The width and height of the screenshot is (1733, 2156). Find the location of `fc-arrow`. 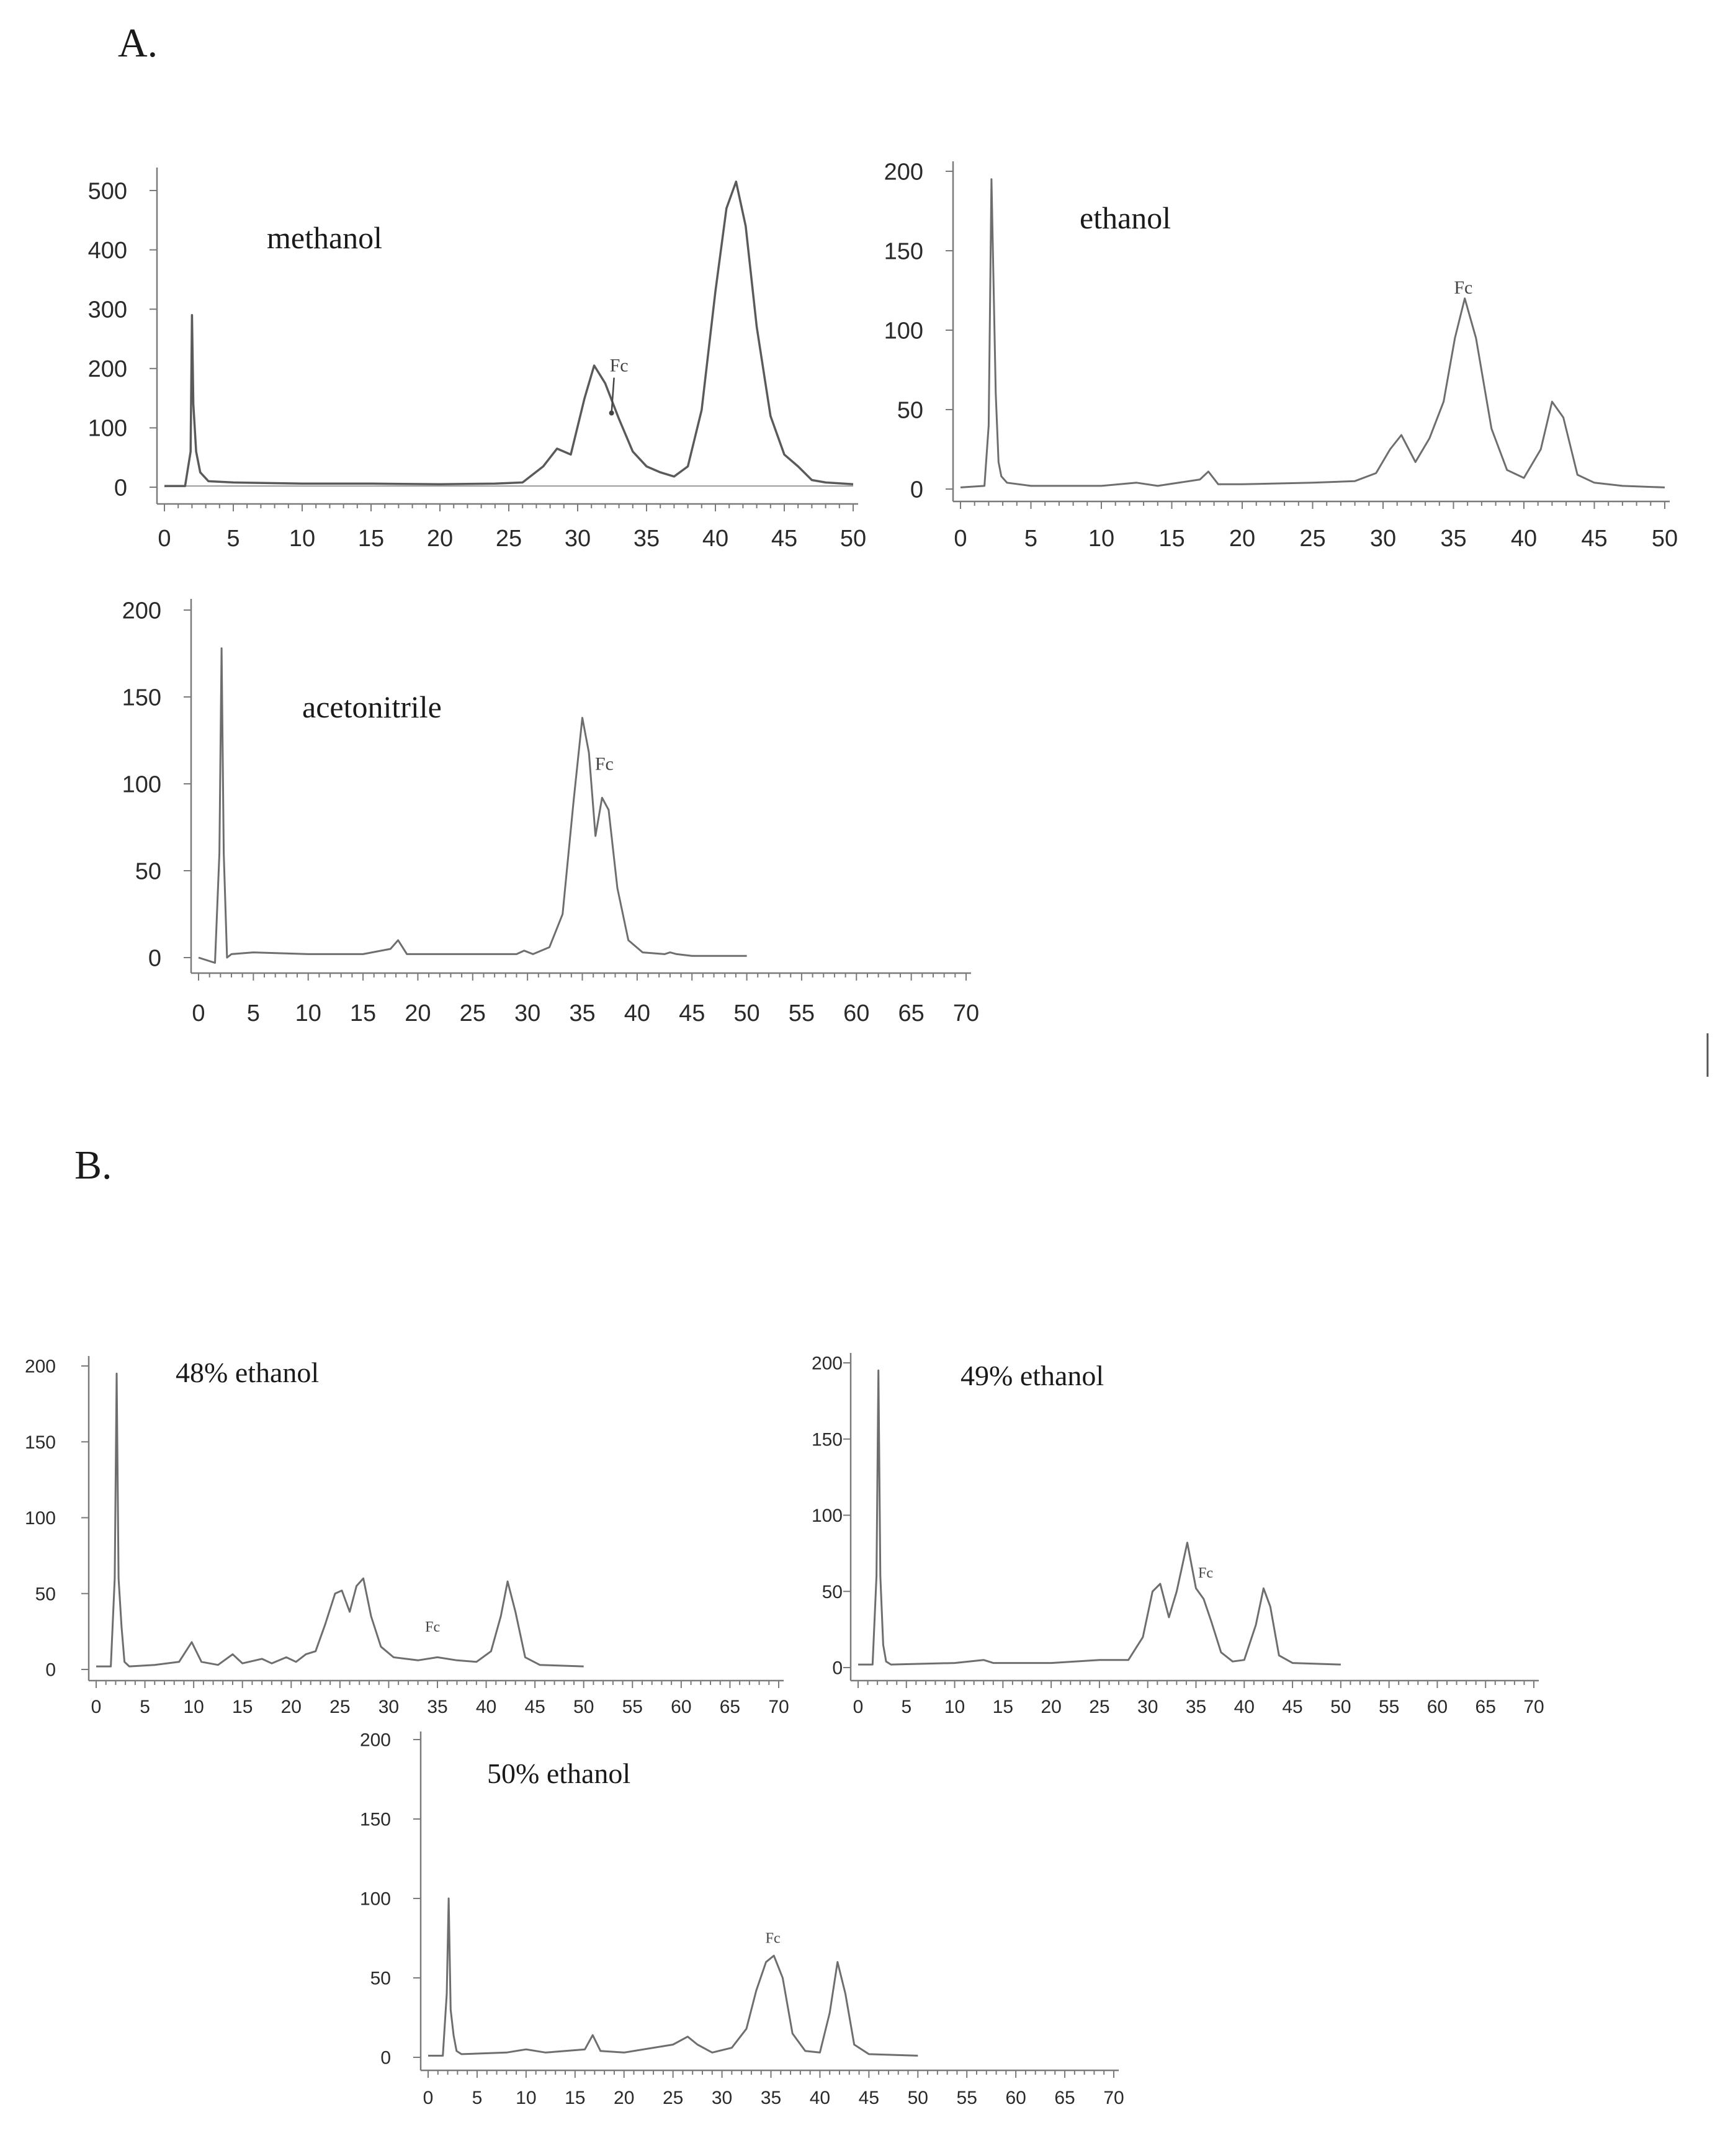

fc-arrow is located at coordinates (613, 395).